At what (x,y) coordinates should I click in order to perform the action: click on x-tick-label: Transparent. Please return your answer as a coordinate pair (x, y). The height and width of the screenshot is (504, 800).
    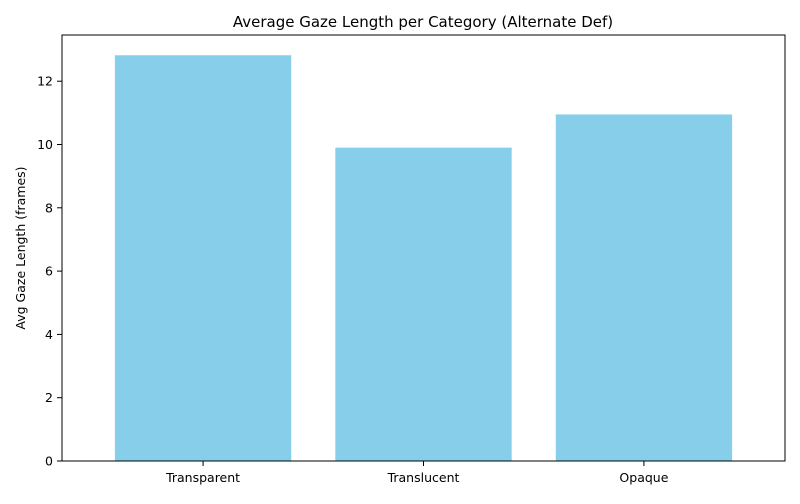
    Looking at the image, I should click on (202, 477).